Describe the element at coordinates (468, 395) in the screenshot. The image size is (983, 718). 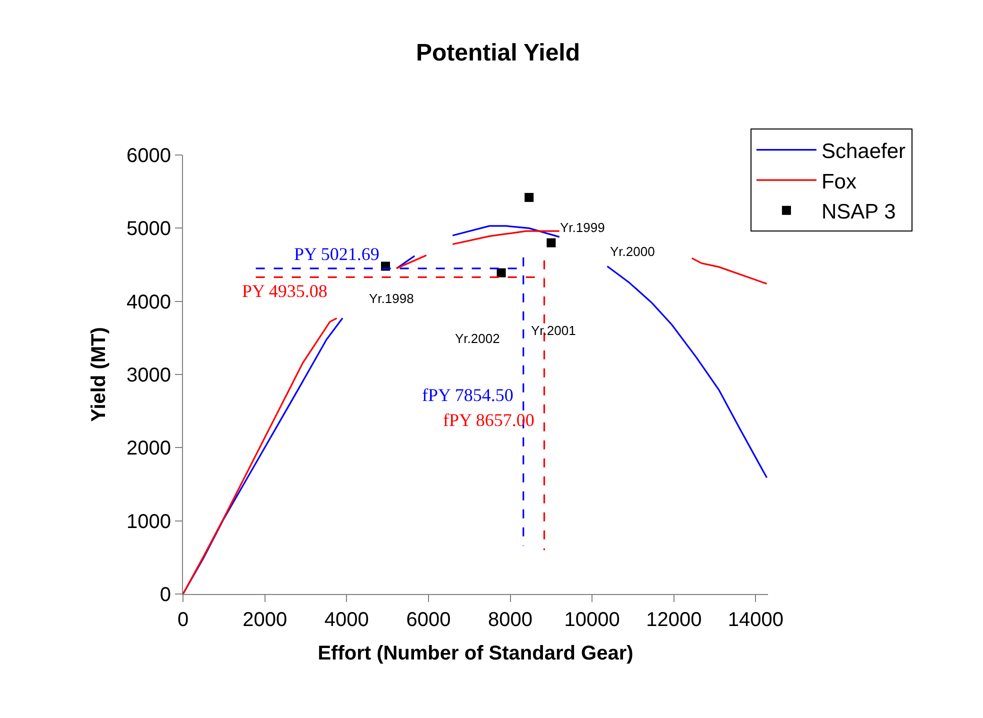
I see `series-label: fPY 7854.50` at that location.